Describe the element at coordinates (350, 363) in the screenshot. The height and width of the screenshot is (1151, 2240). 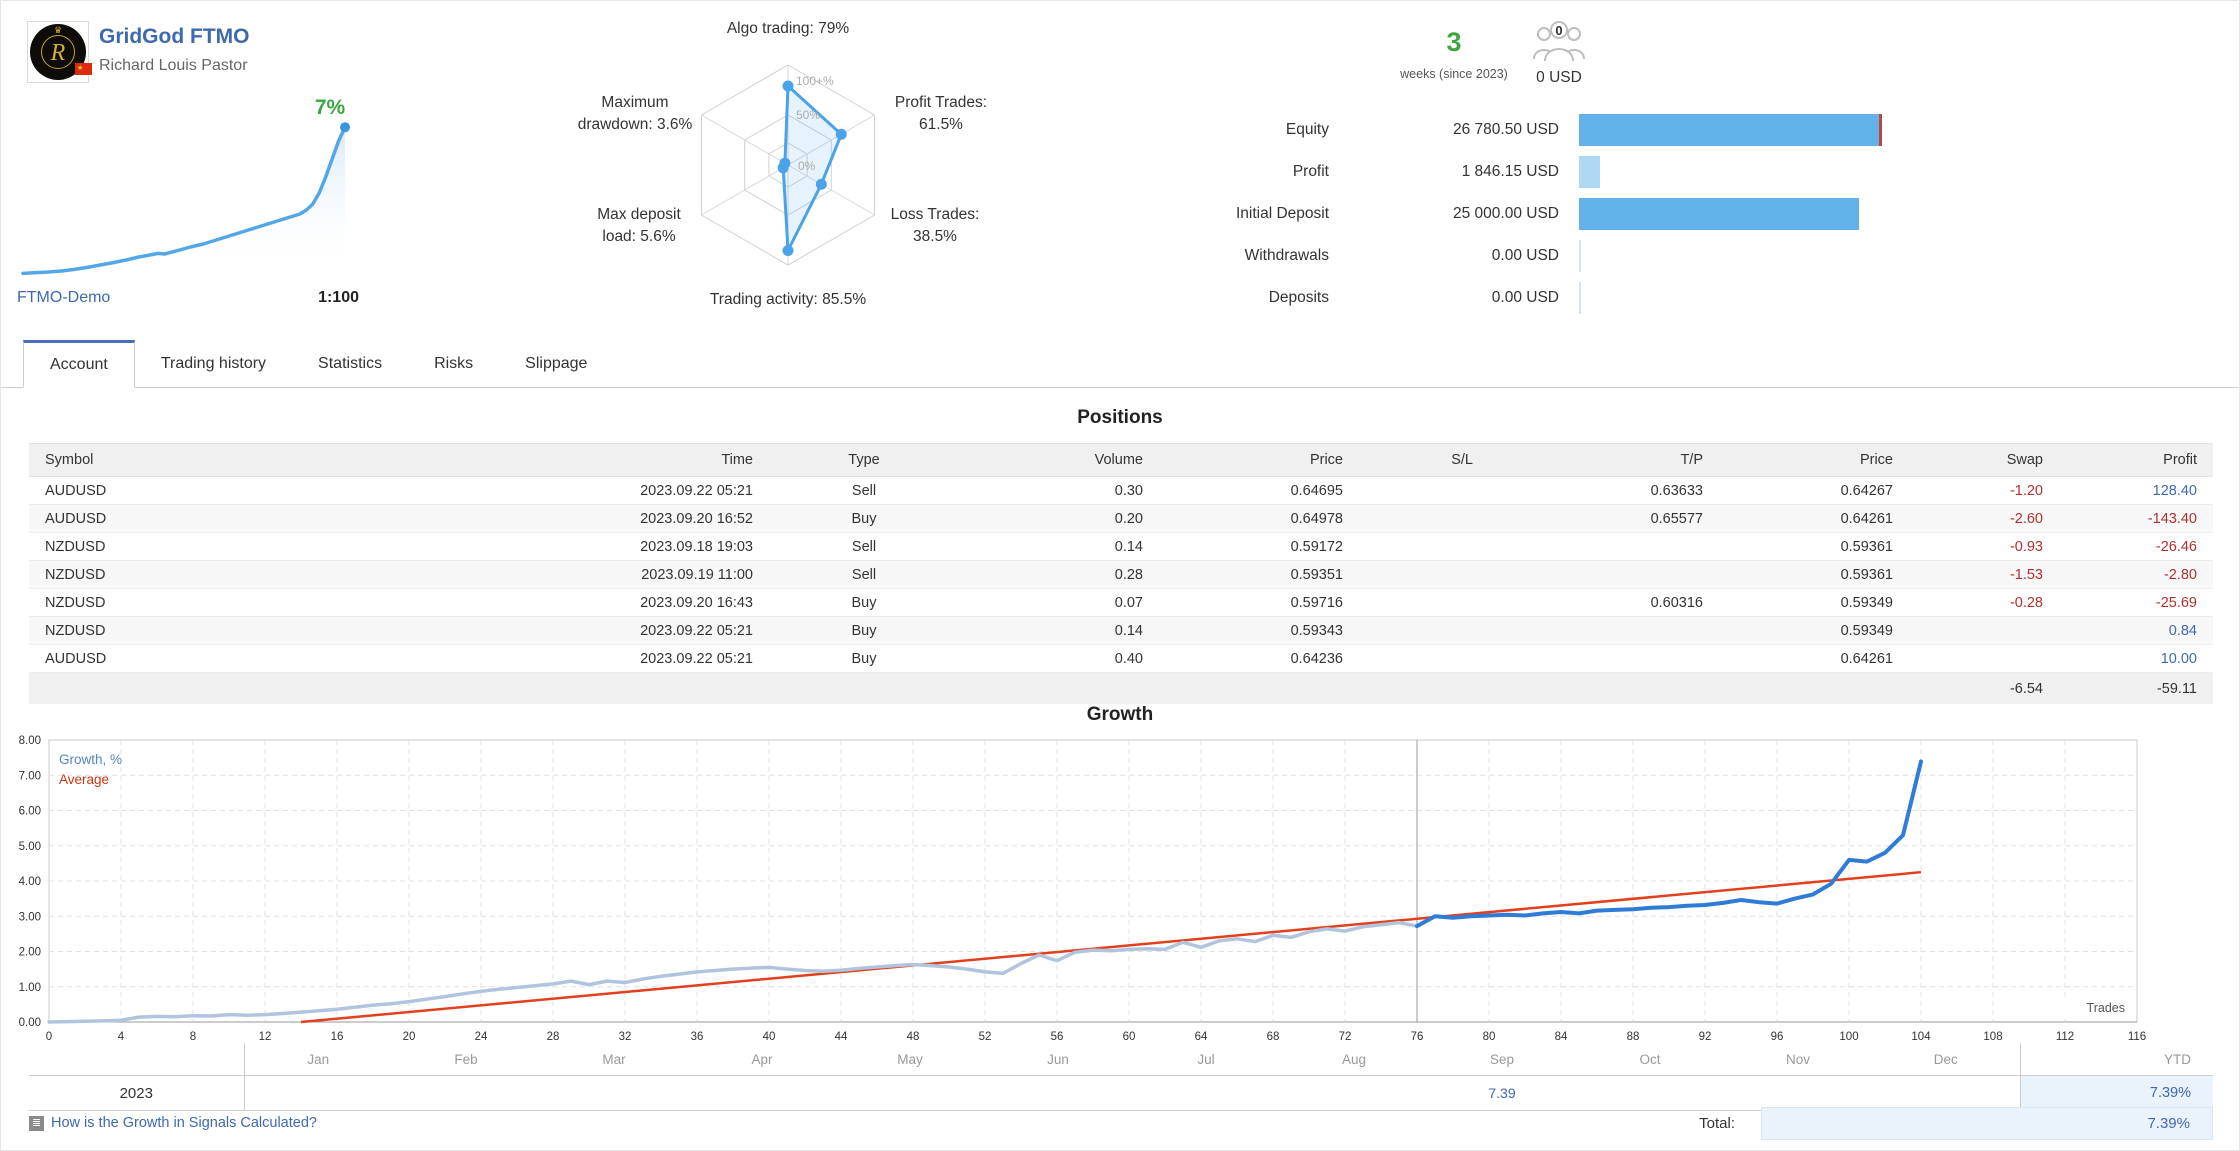
I see `tab-statistics: Statistics` at that location.